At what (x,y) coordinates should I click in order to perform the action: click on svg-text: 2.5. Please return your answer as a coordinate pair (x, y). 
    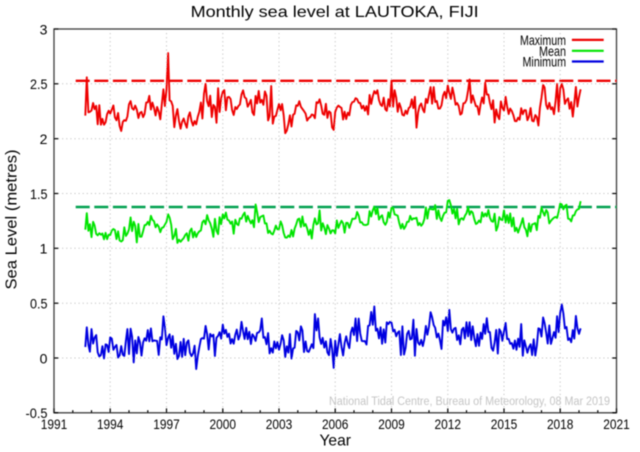
    Looking at the image, I should click on (39, 84).